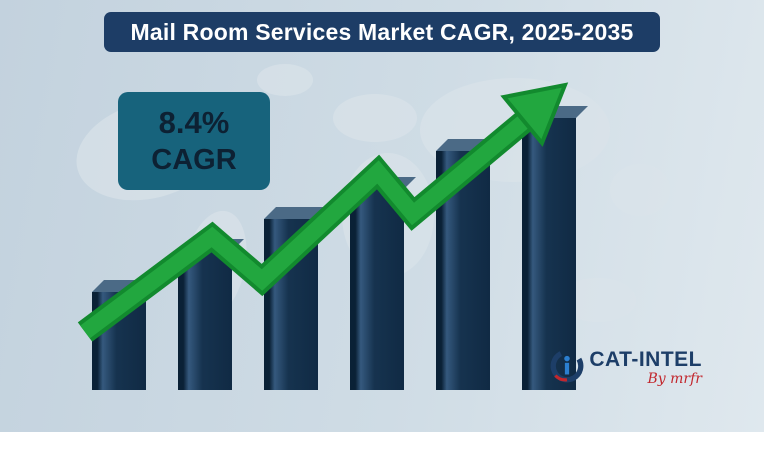 This screenshot has width=764, height=468. Describe the element at coordinates (675, 379) in the screenshot. I see `logo-byline: By mrfr` at that location.